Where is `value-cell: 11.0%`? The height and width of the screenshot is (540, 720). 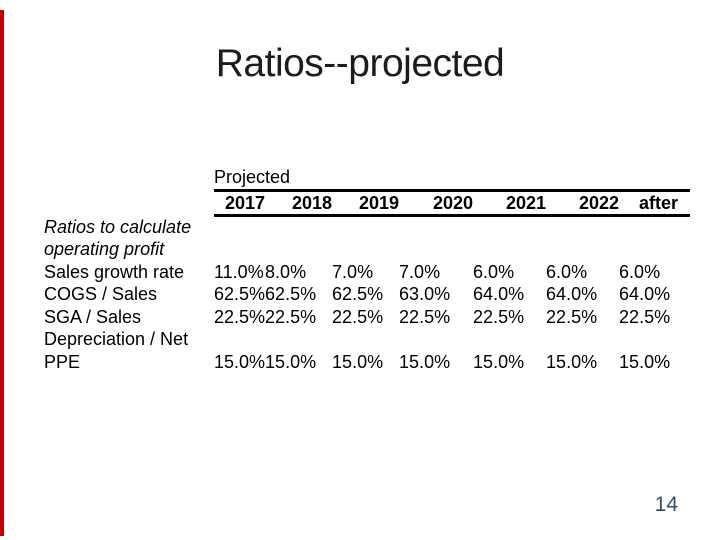 value-cell: 11.0% is located at coordinates (239, 271).